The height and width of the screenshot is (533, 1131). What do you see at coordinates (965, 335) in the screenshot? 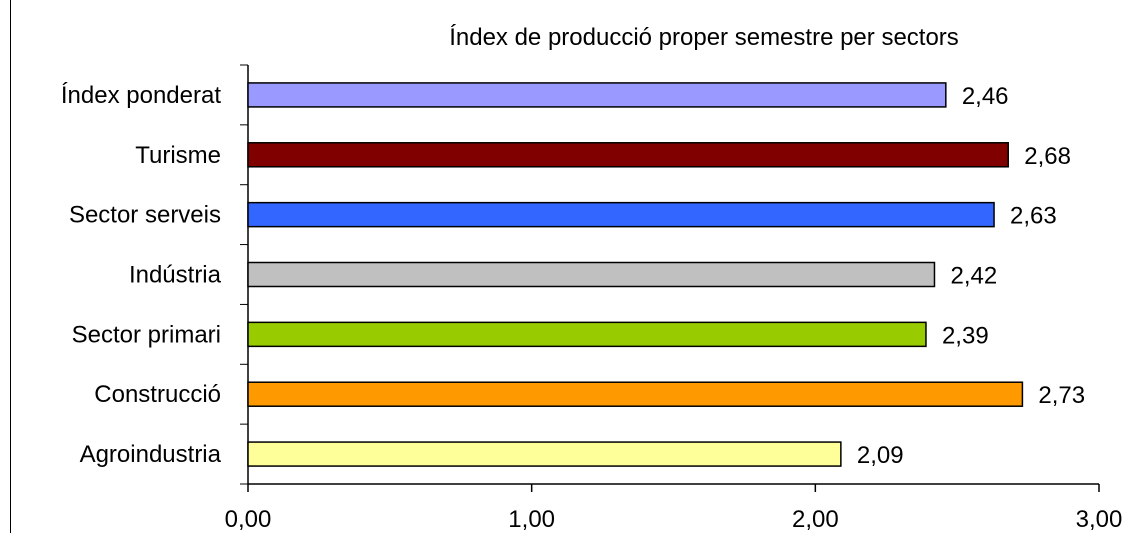
I see `data-label: 2,39` at bounding box center [965, 335].